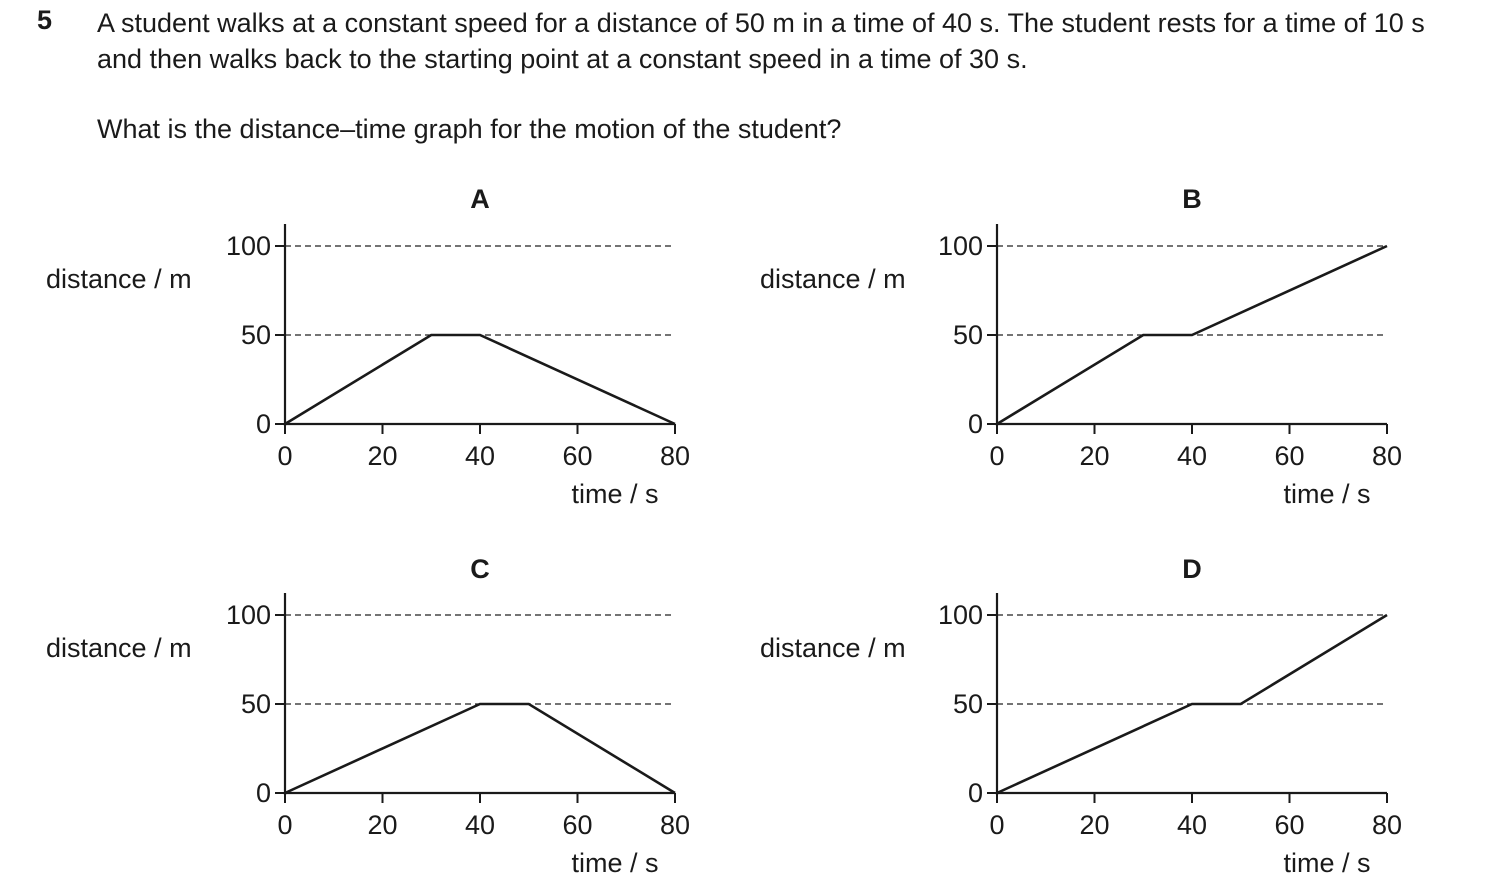  What do you see at coordinates (45, 20) in the screenshot?
I see `question-number: 5` at bounding box center [45, 20].